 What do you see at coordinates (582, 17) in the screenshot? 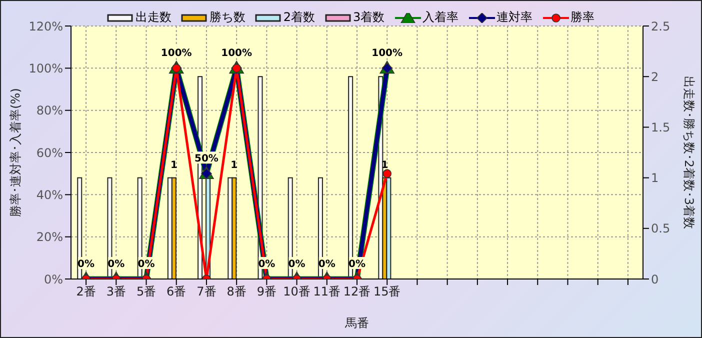
I see `legend-label: 勝率` at bounding box center [582, 17].